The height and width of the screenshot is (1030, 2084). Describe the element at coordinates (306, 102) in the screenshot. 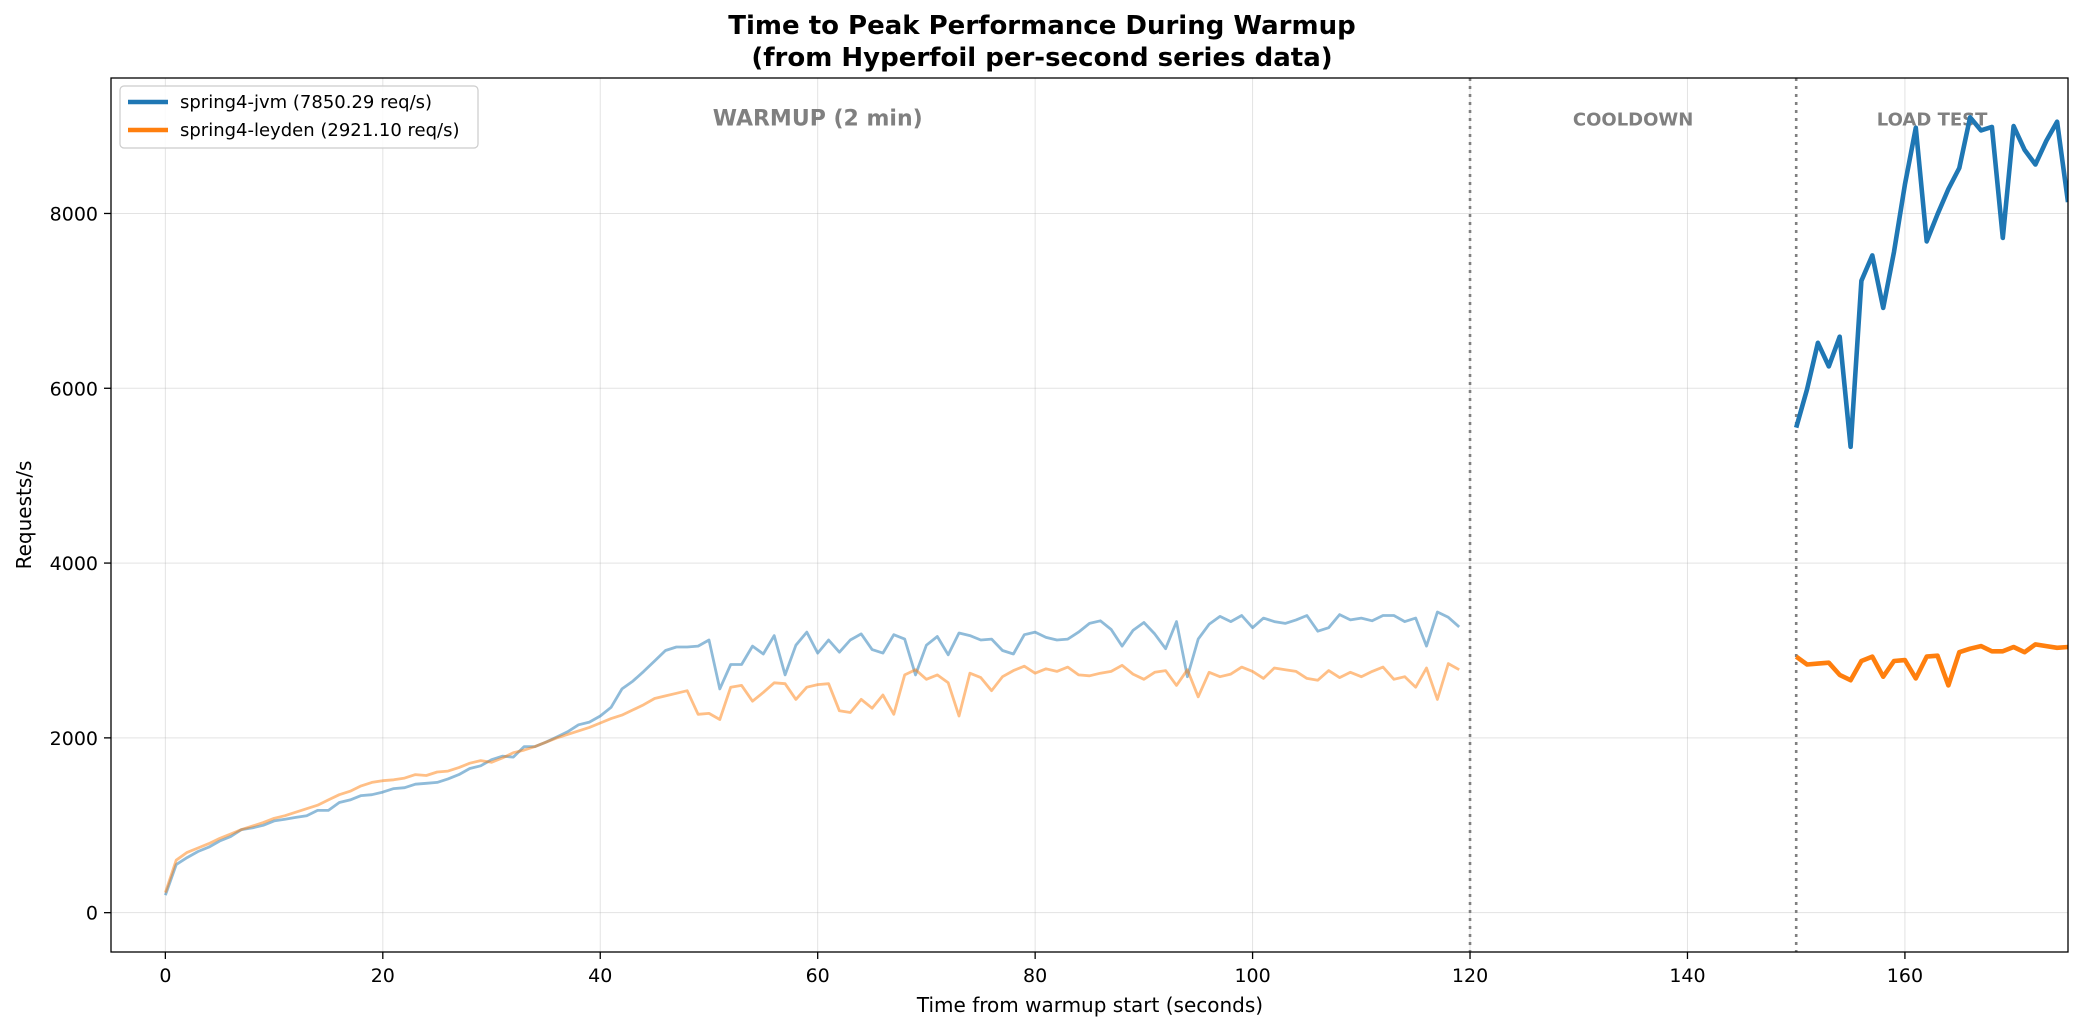

I see `legend-label-jvm: spring4-jvm (7850.29 req/s)` at that location.